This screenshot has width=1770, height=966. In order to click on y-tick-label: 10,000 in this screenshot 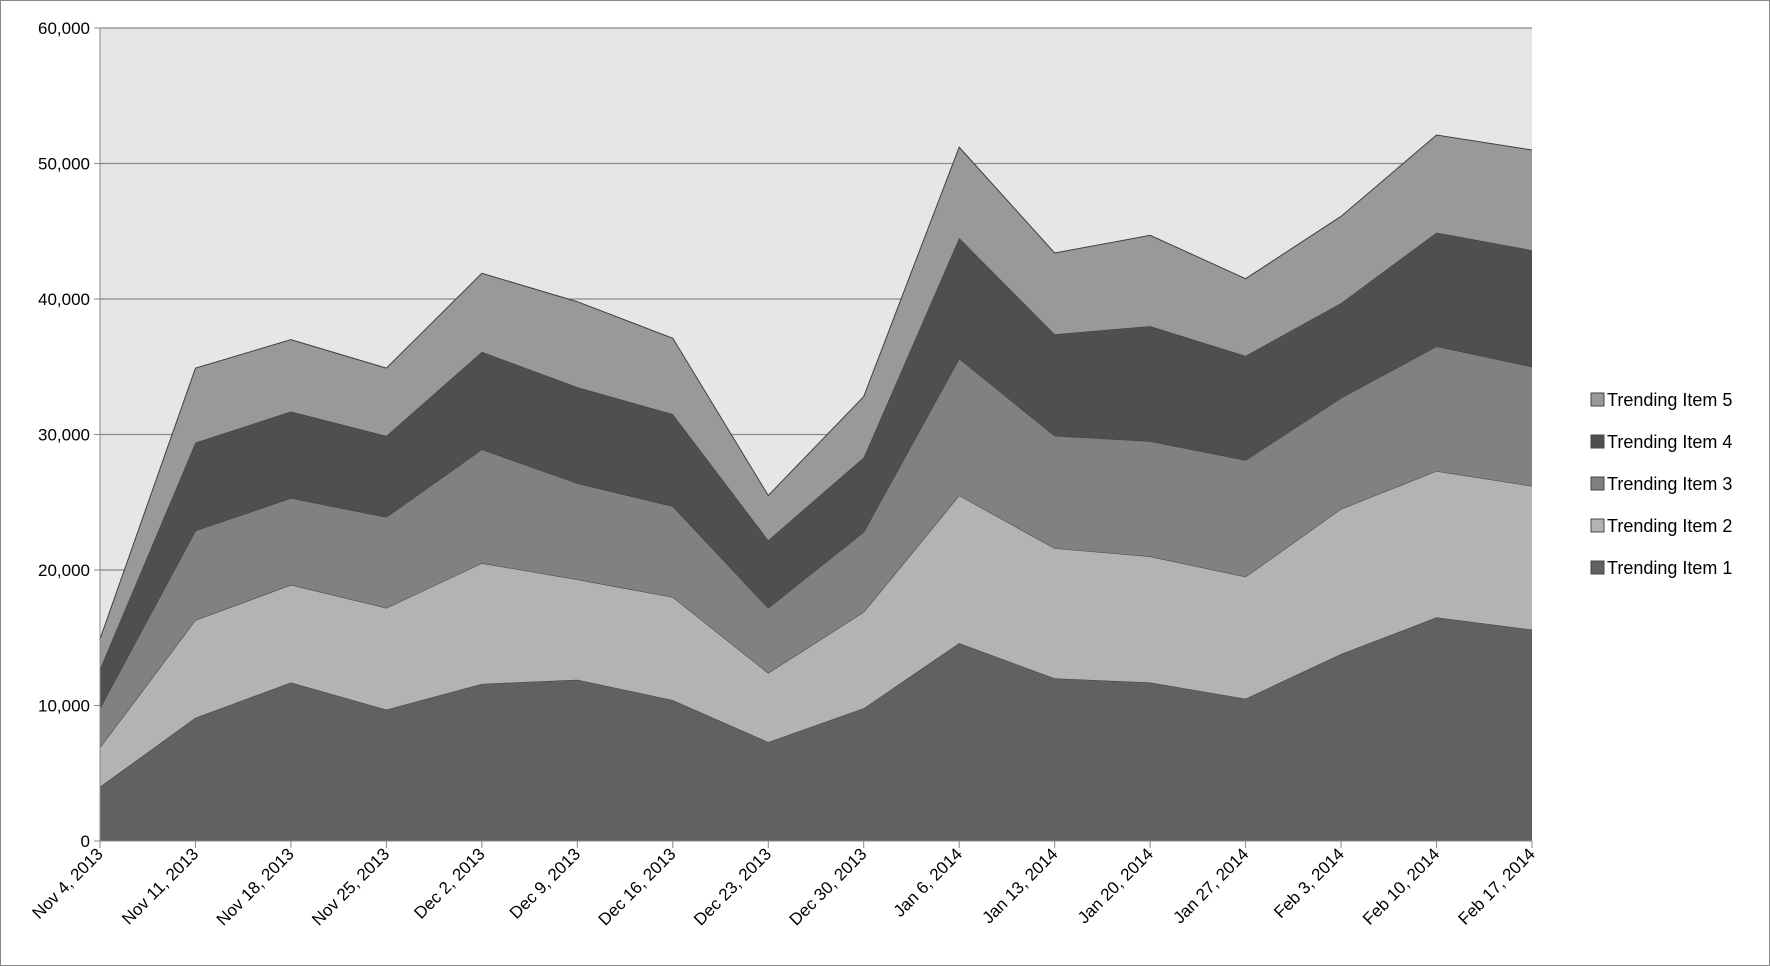, I will do `click(64, 706)`.